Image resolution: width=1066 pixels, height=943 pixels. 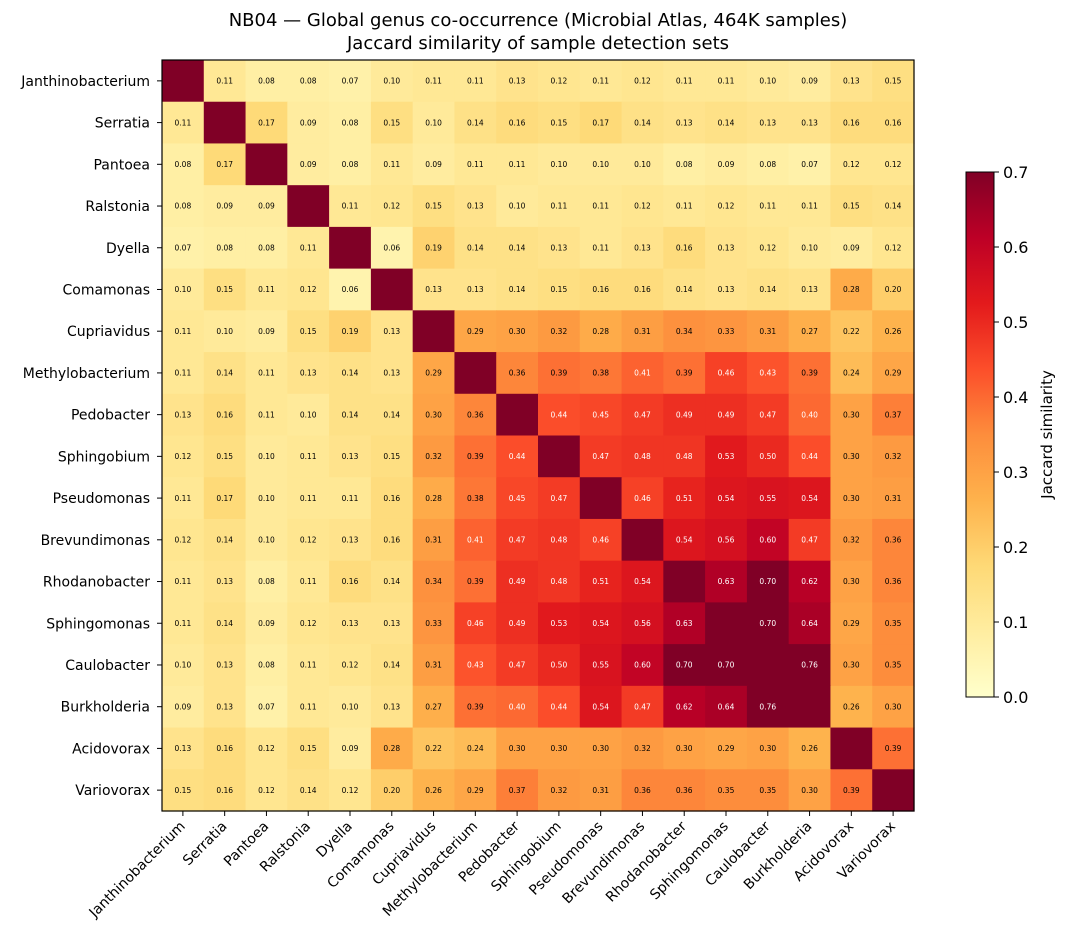 I want to click on cell-value-label: 0.70, so click(x=767, y=623).